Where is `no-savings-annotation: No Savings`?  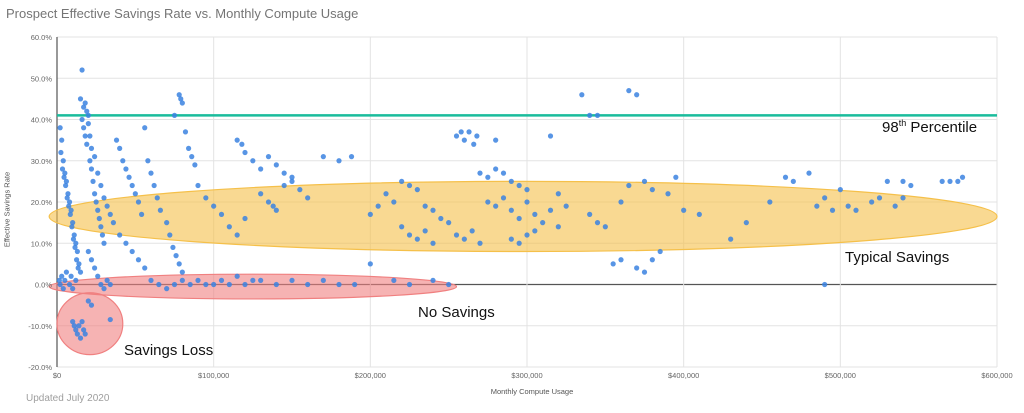 no-savings-annotation: No Savings is located at coordinates (456, 312).